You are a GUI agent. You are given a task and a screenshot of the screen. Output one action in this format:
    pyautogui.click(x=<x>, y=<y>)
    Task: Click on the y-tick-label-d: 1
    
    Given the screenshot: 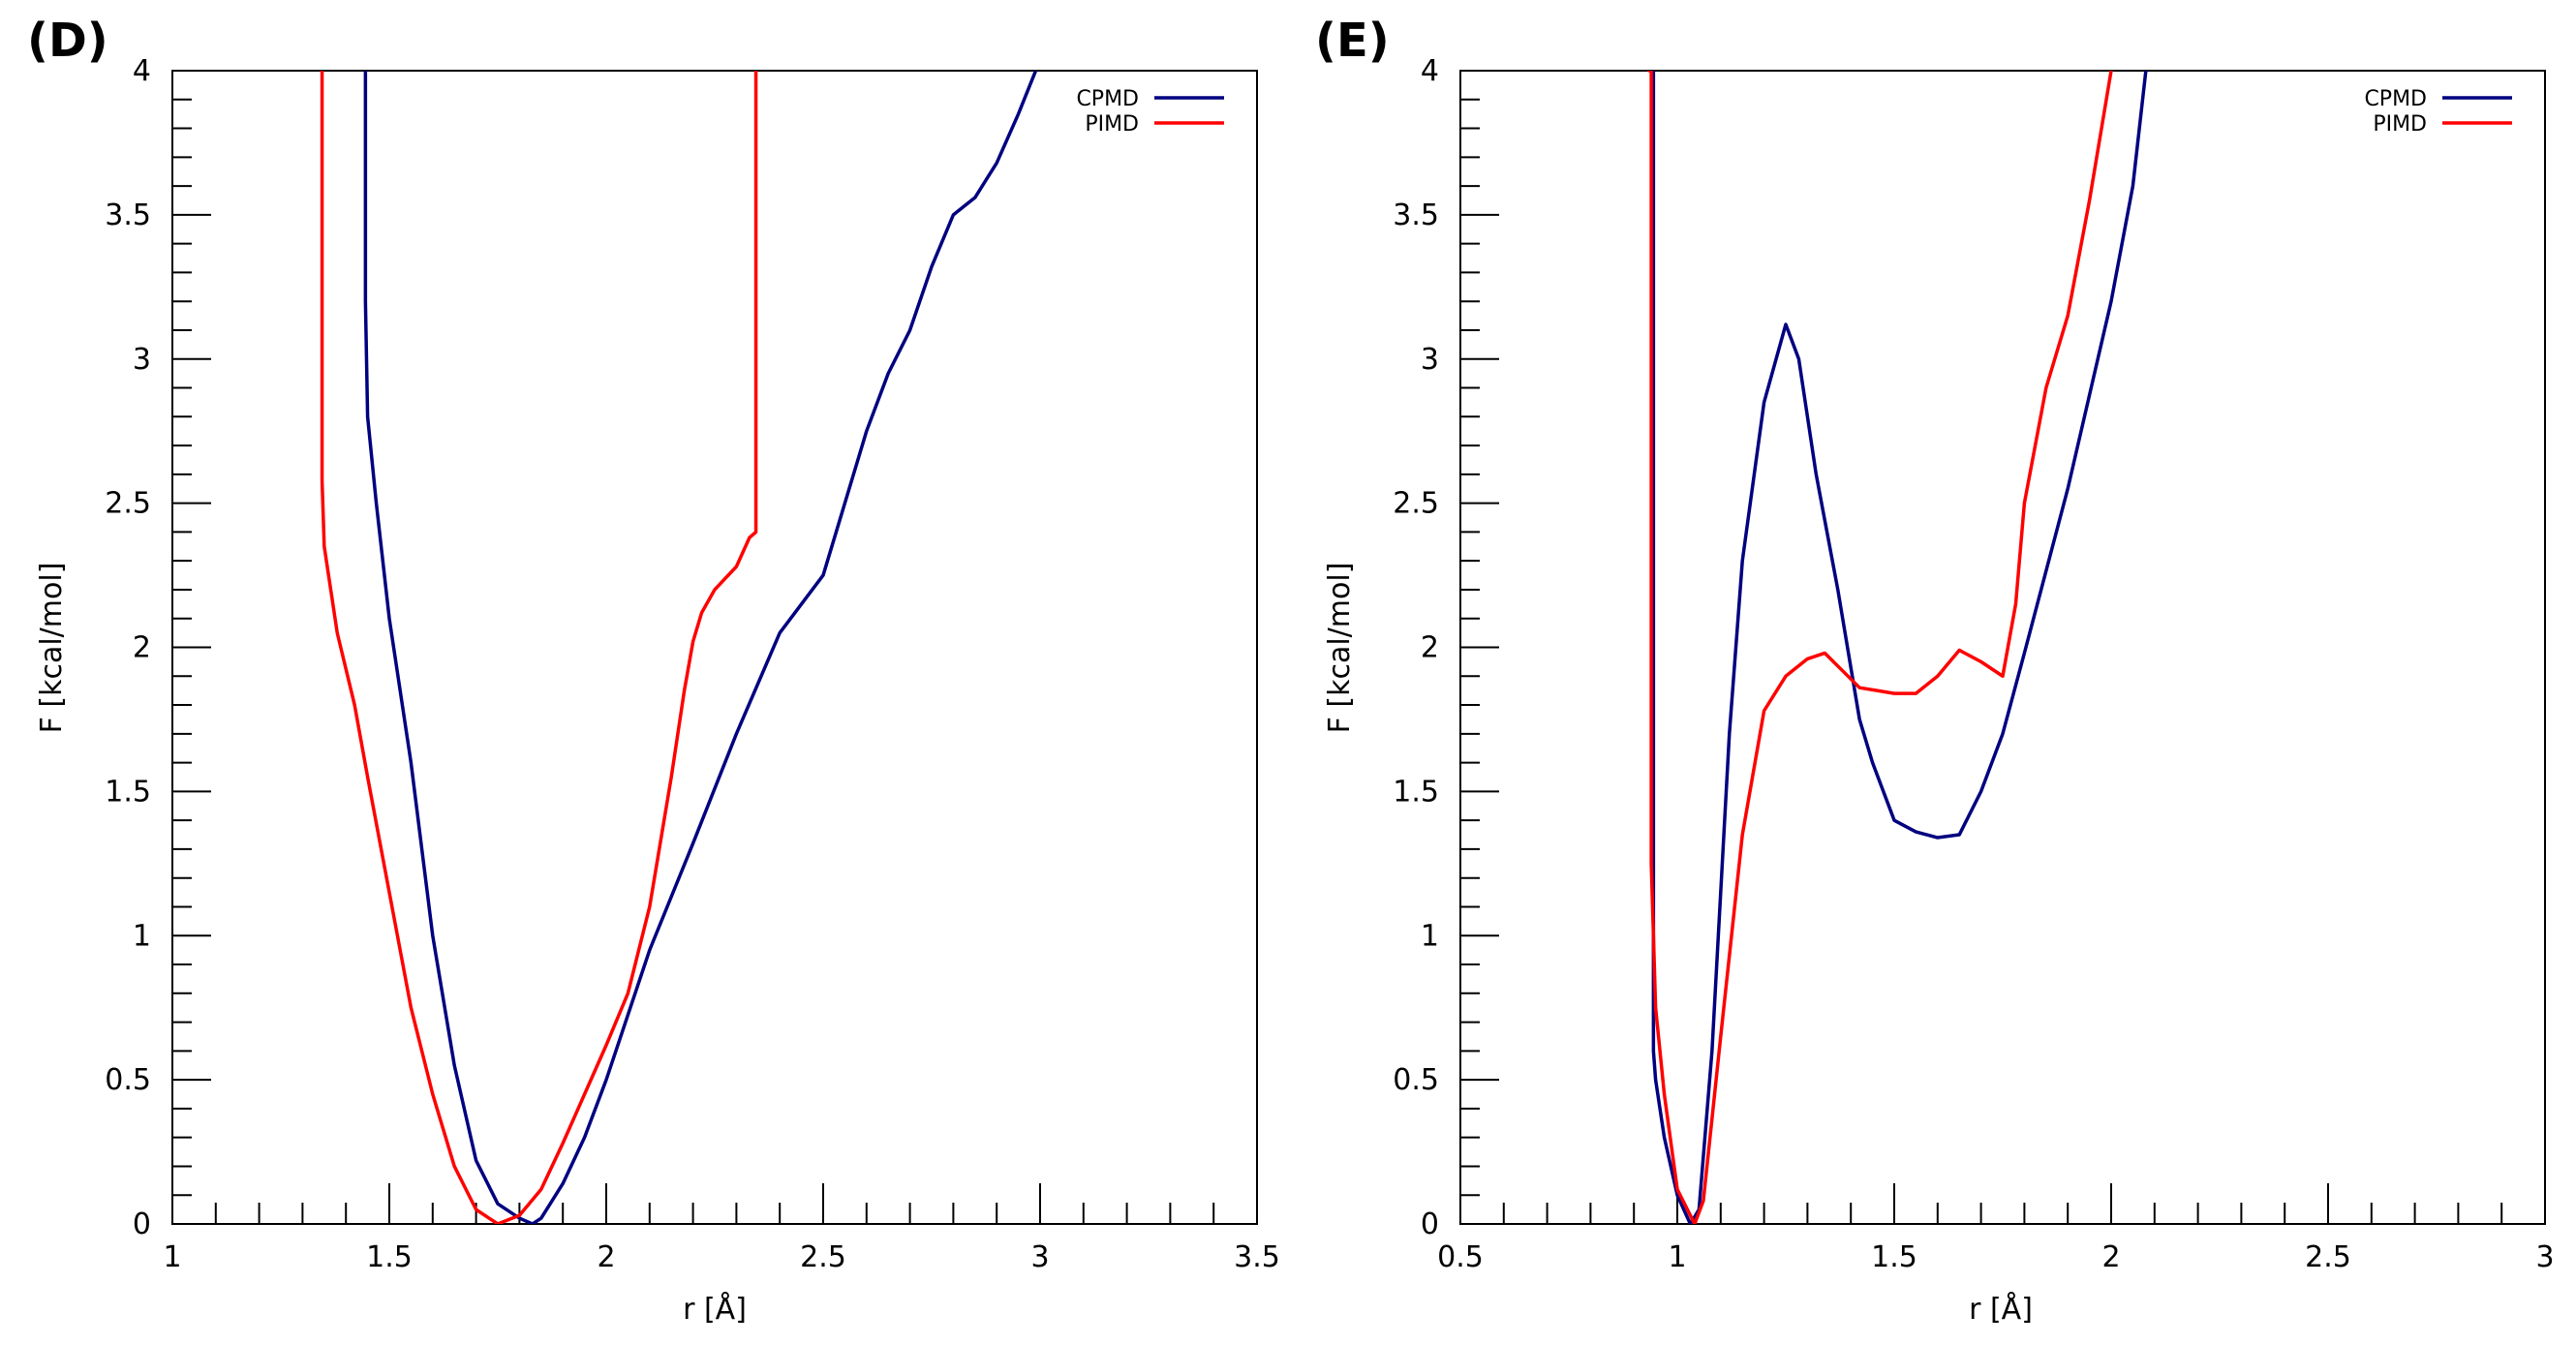 What is the action you would take?
    pyautogui.click(x=142, y=936)
    